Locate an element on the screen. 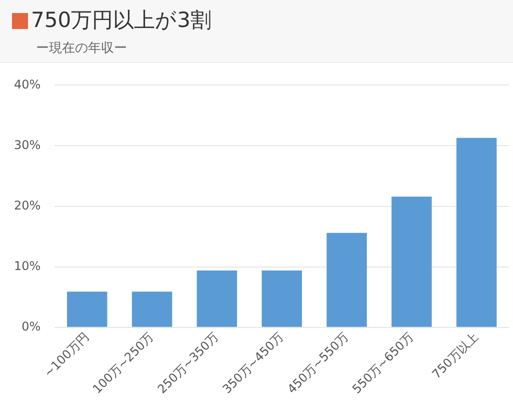 The width and height of the screenshot is (513, 400). y-tick-label: 10% is located at coordinates (27, 265).